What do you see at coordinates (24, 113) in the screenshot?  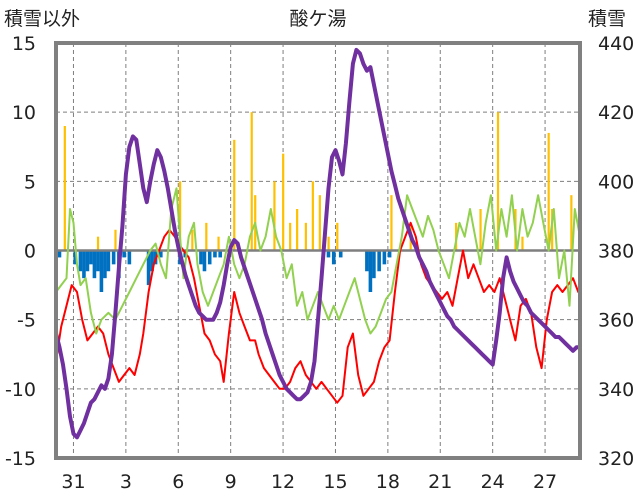 I see `left-tick-label: 10` at bounding box center [24, 113].